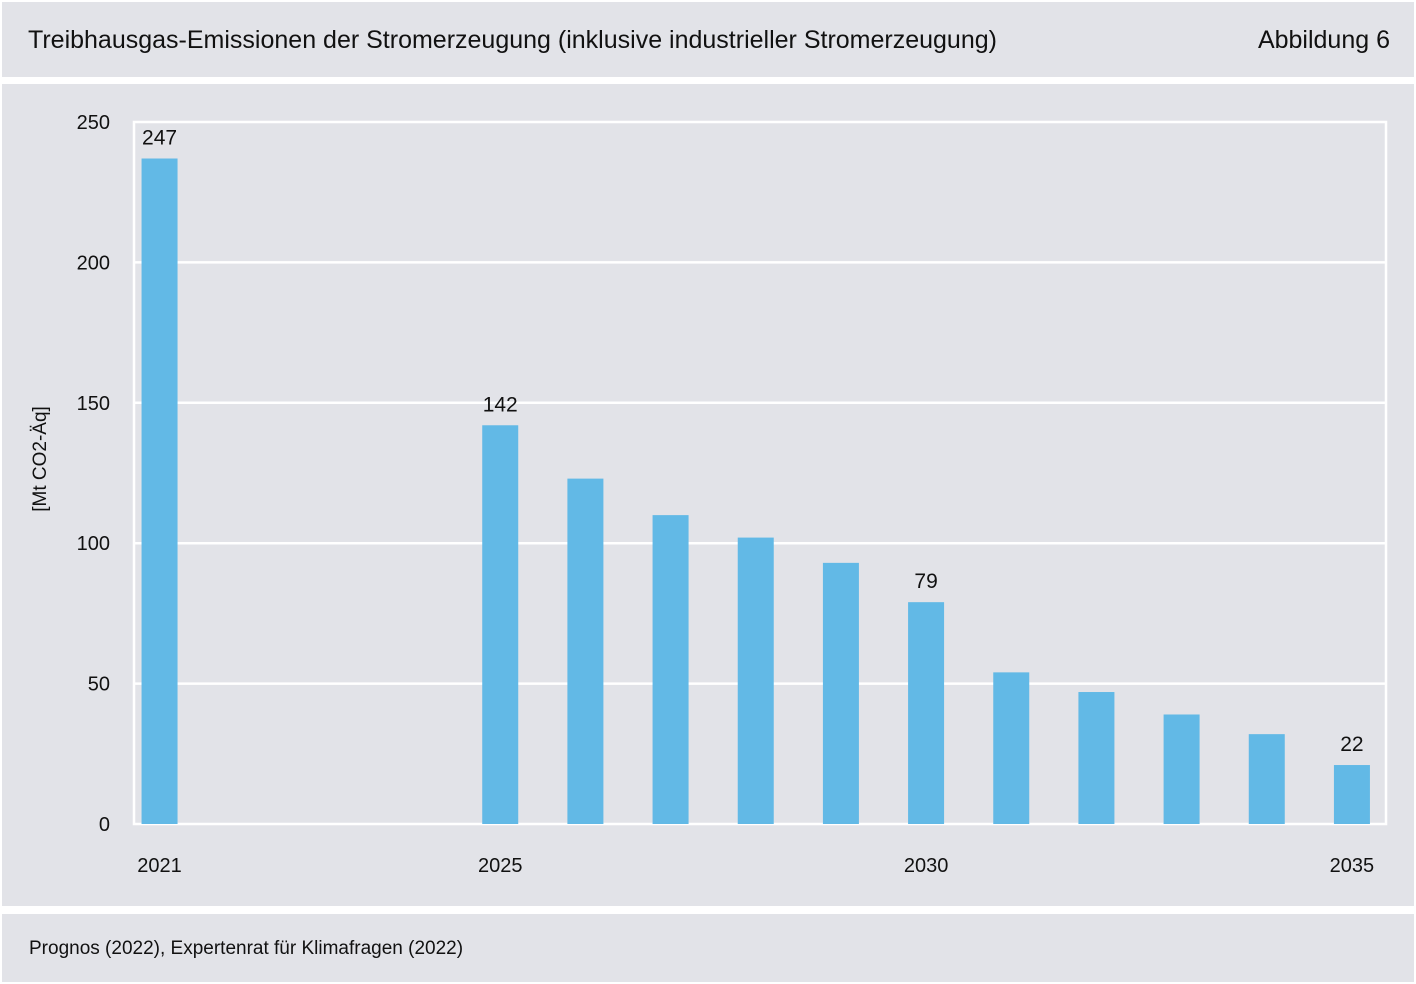 The width and height of the screenshot is (1416, 984). Describe the element at coordinates (585, 651) in the screenshot. I see `bar-2026` at that location.